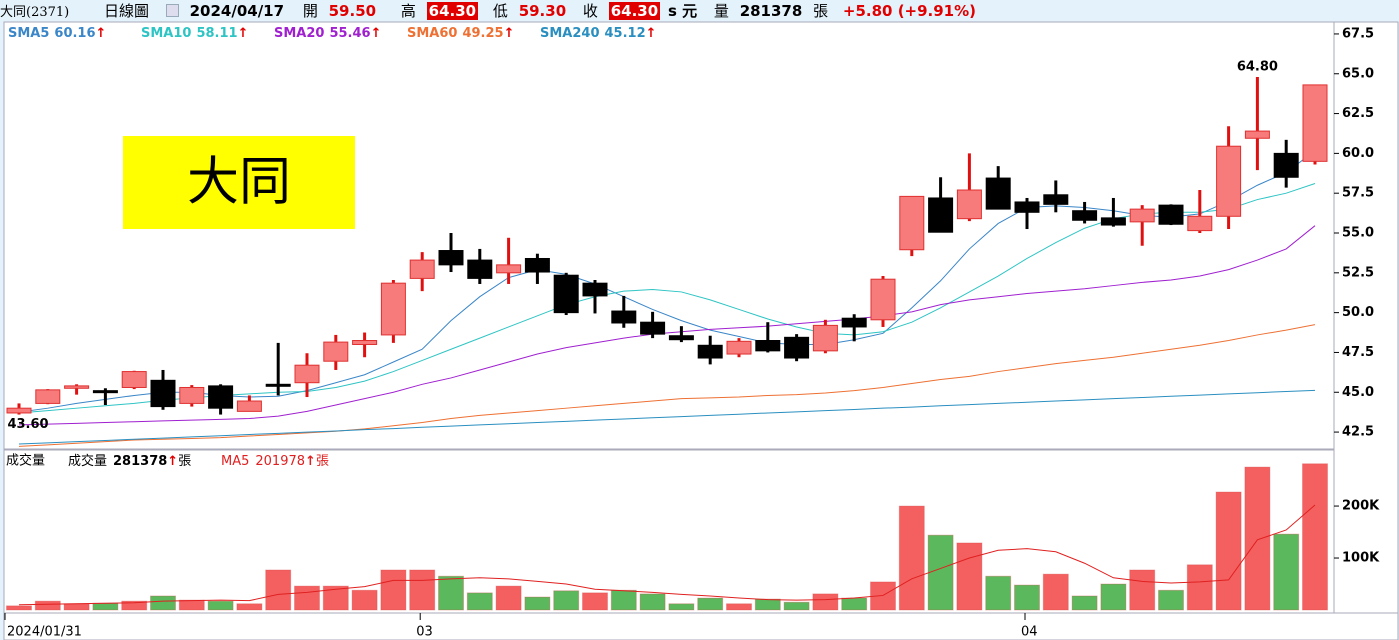 The width and height of the screenshot is (1399, 640). I want to click on y-tick-label: 50.0, so click(1358, 312).